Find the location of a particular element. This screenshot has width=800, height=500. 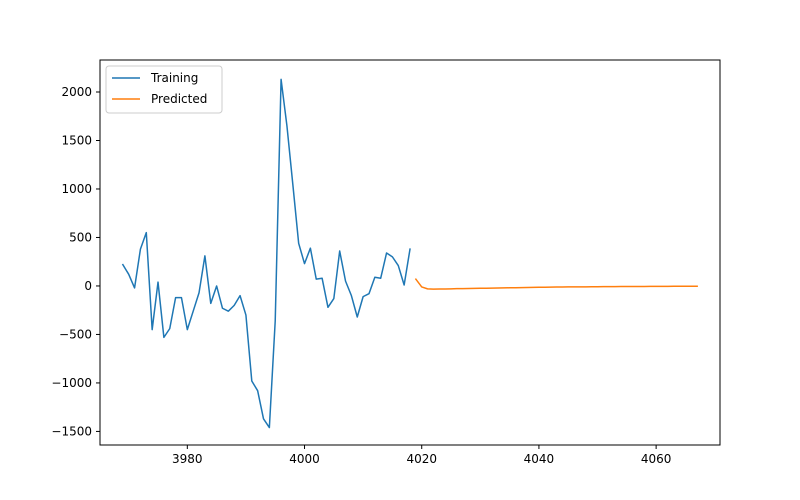

x-tick-label: 3980 is located at coordinates (187, 459).